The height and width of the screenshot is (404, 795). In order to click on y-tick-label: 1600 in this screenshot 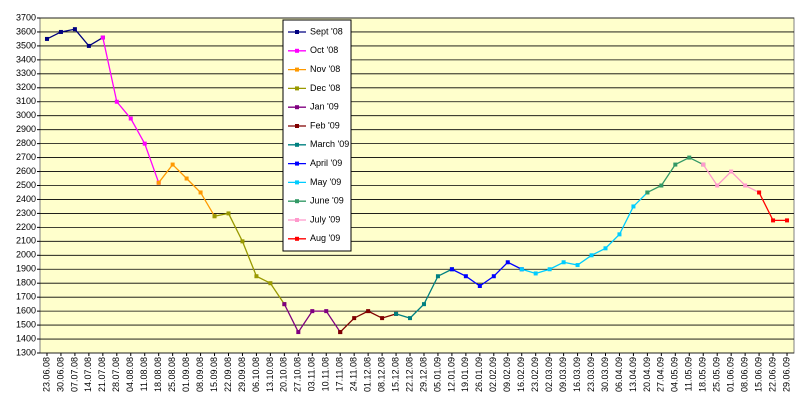, I will do `click(26, 311)`.